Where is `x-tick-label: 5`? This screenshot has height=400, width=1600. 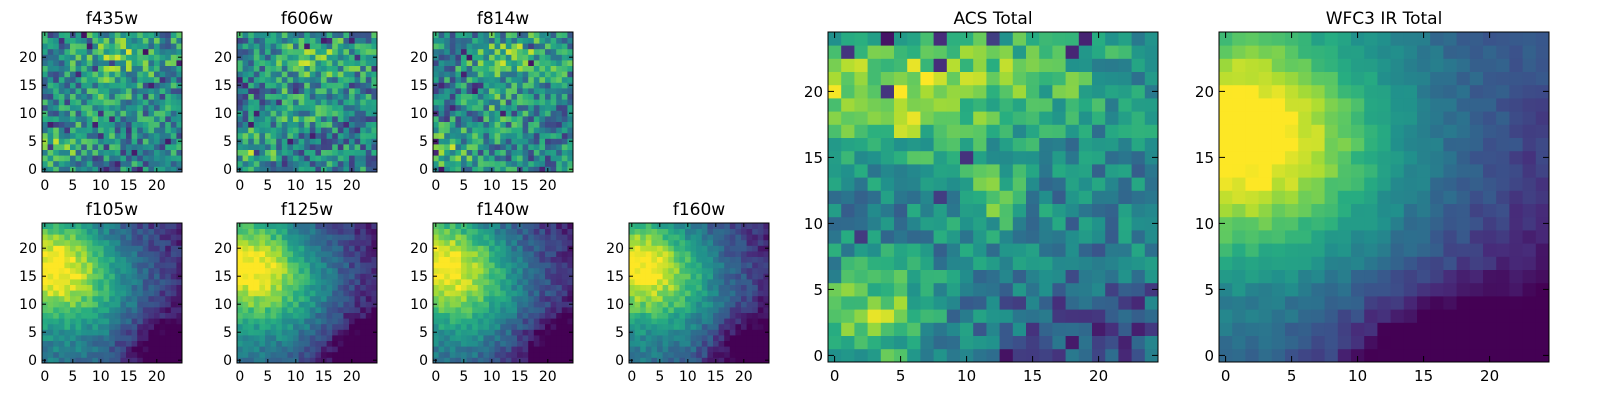
x-tick-label: 5 is located at coordinates (267, 377).